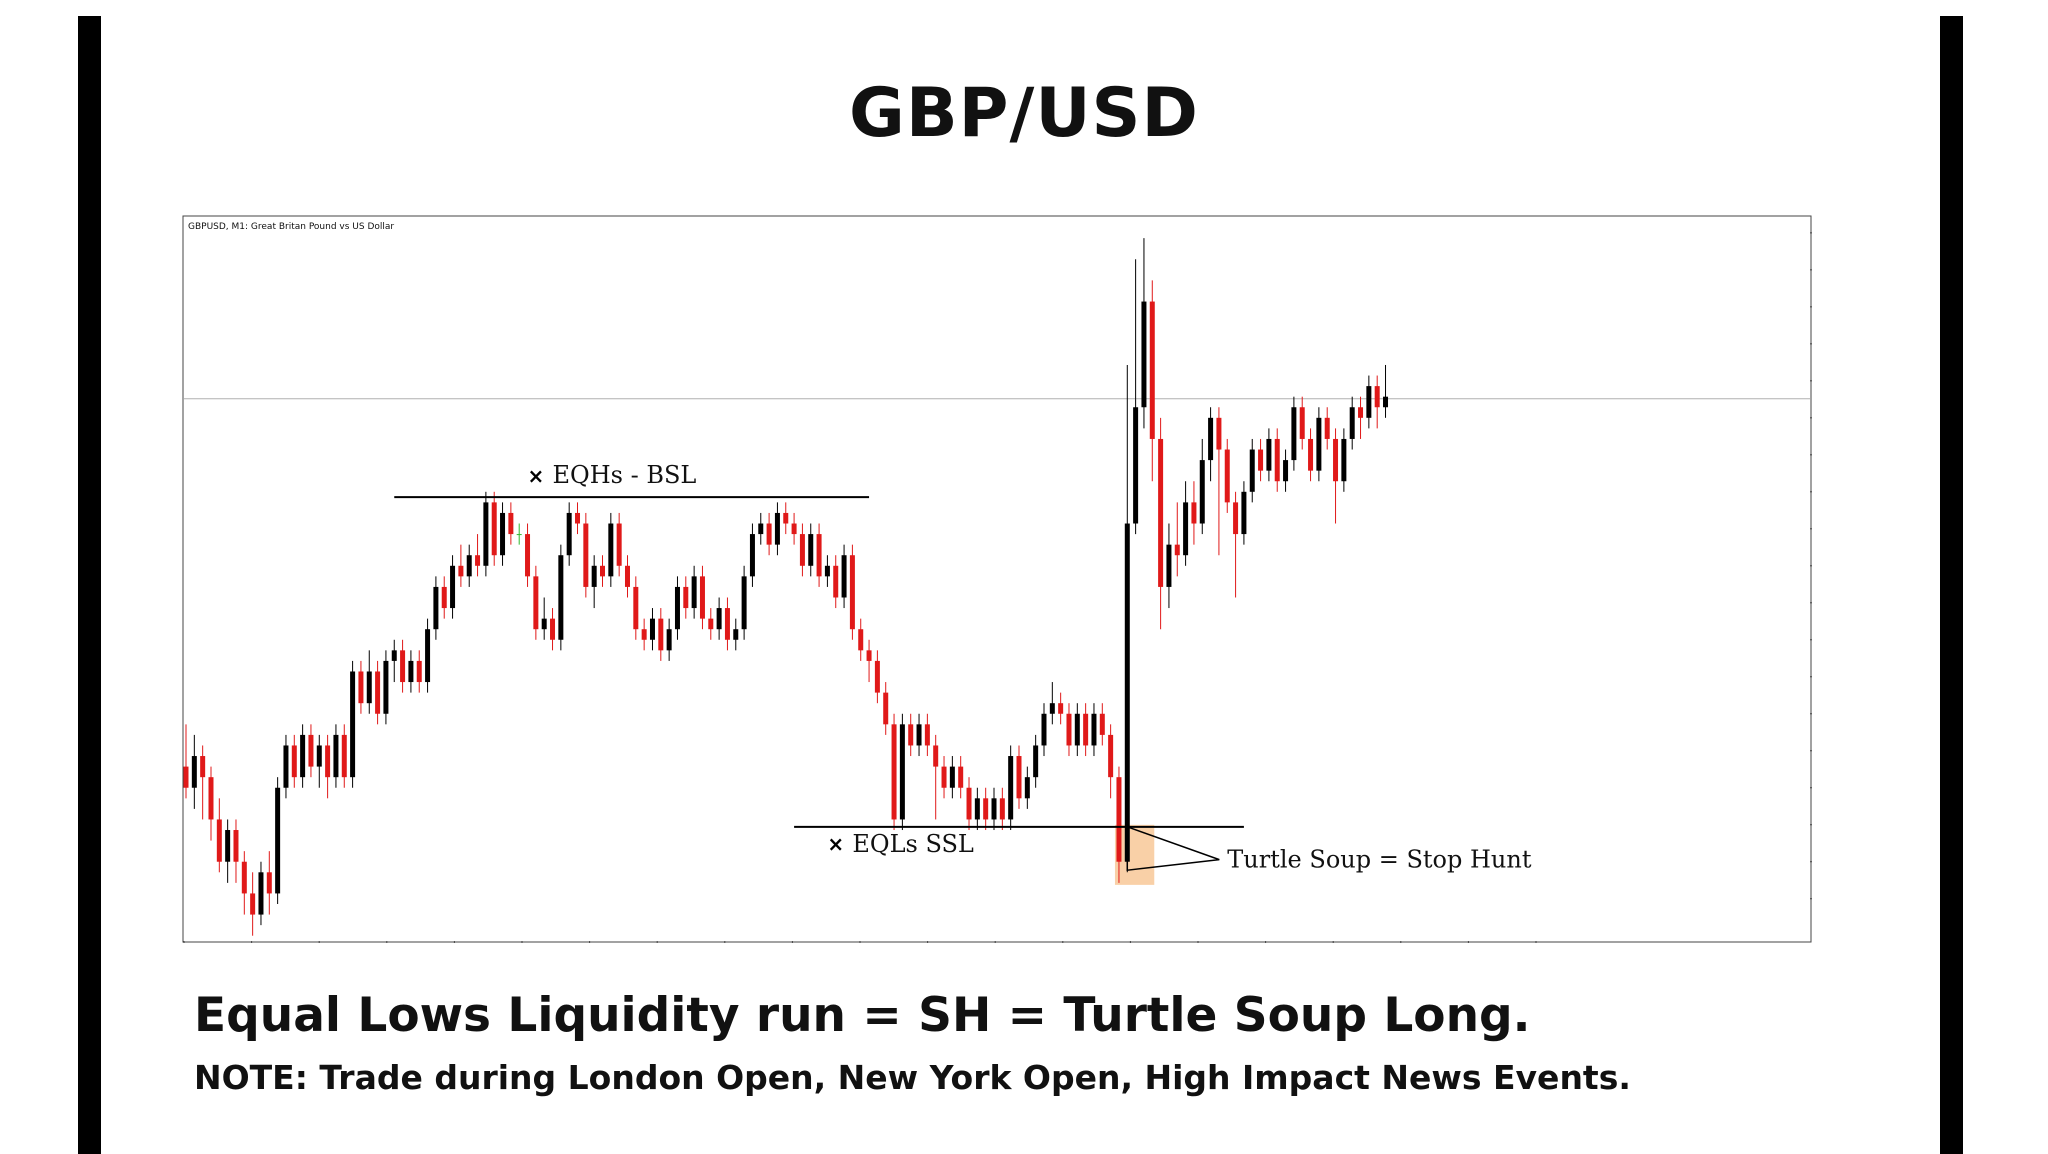 This screenshot has width=2048, height=1154. I want to click on right-frame-bar, so click(1951, 585).